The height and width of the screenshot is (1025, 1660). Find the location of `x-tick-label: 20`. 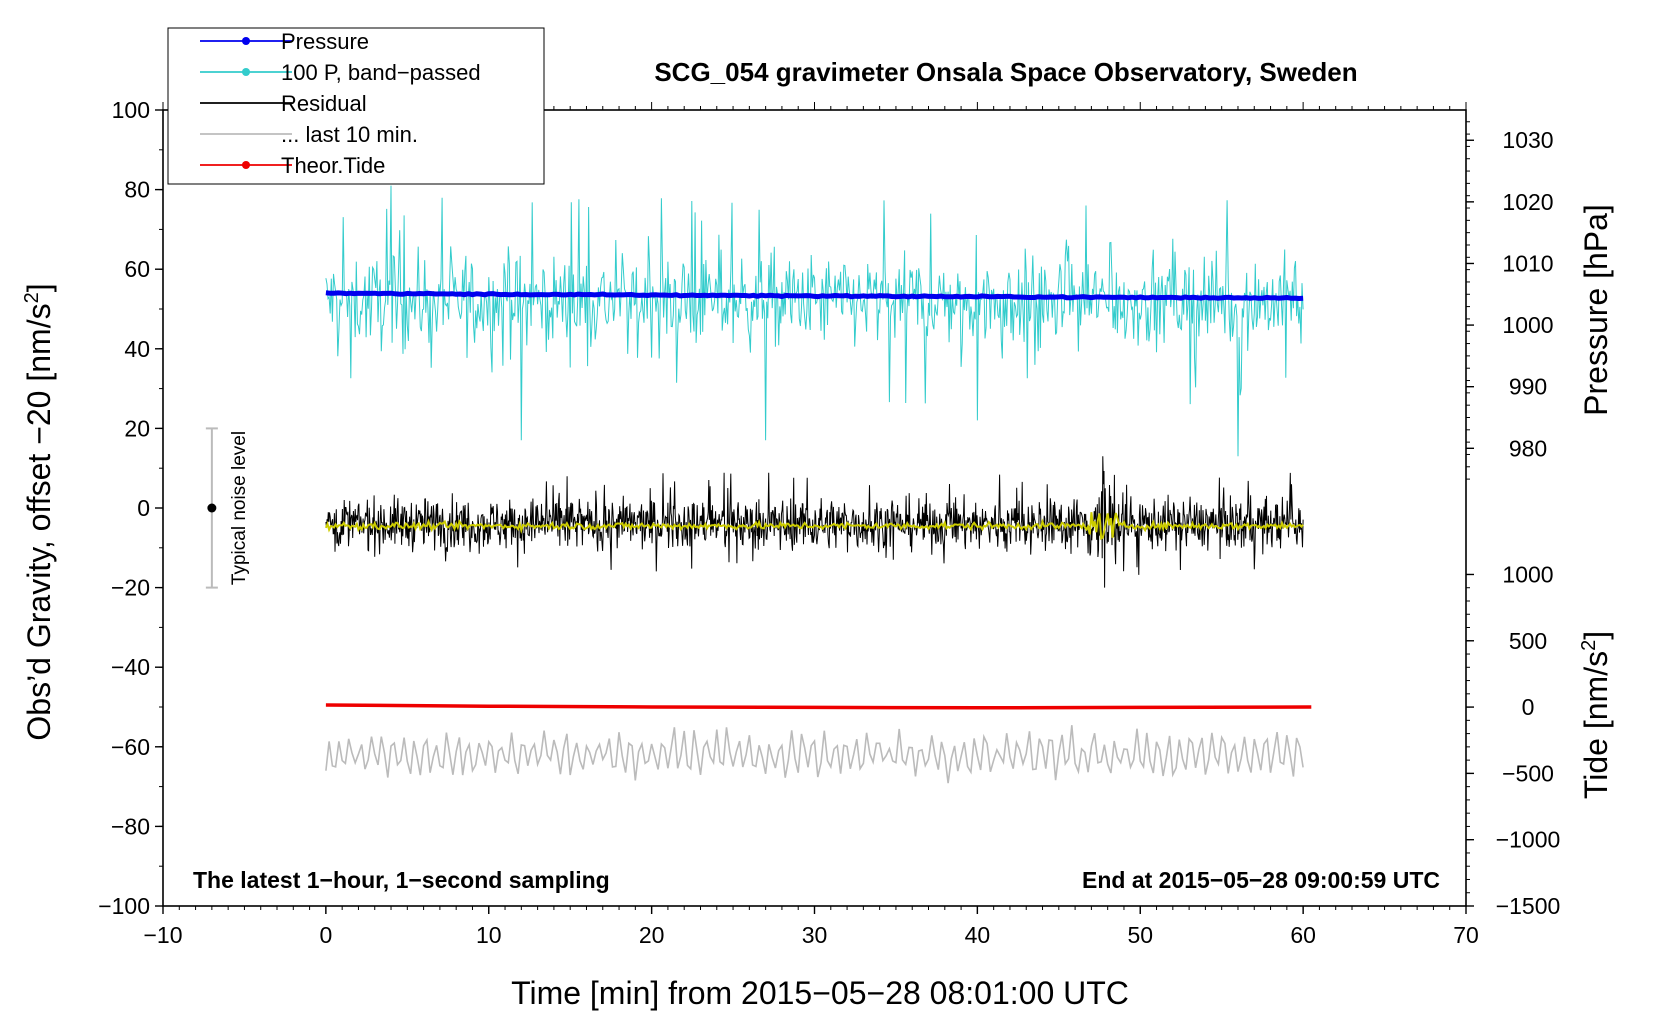

x-tick-label: 20 is located at coordinates (652, 935).